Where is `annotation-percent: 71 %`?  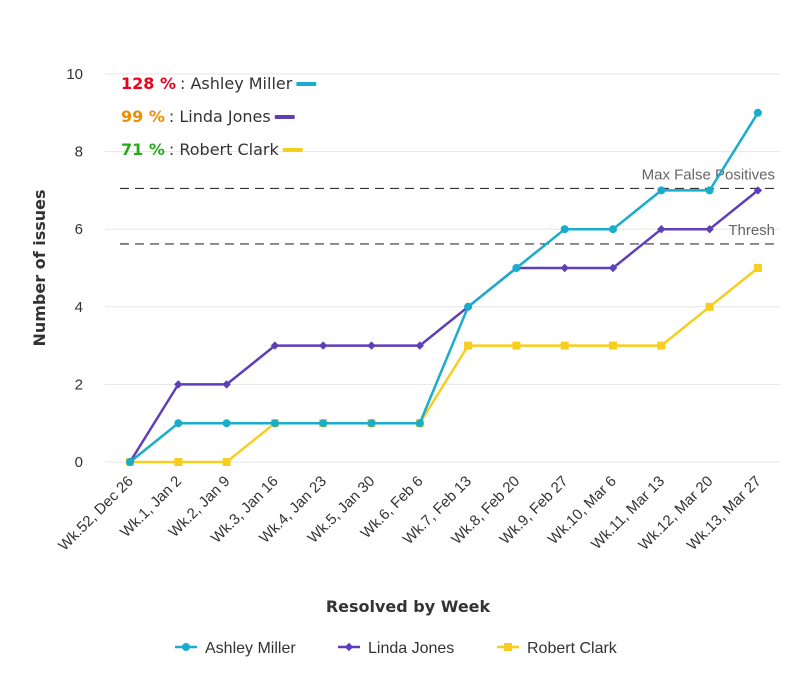
annotation-percent: 71 % is located at coordinates (143, 149).